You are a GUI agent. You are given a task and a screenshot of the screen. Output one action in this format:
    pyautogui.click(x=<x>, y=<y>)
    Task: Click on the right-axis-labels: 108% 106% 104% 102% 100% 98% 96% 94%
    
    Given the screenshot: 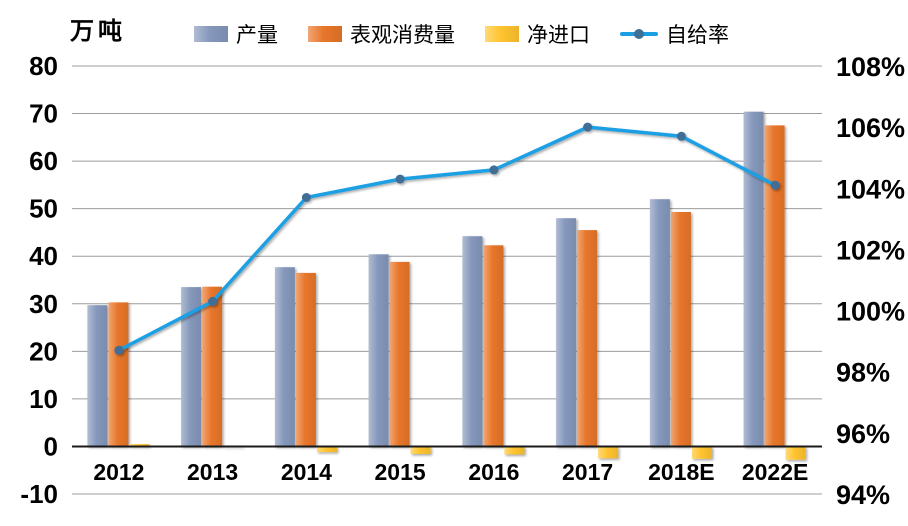 What is the action you would take?
    pyautogui.click(x=870, y=281)
    